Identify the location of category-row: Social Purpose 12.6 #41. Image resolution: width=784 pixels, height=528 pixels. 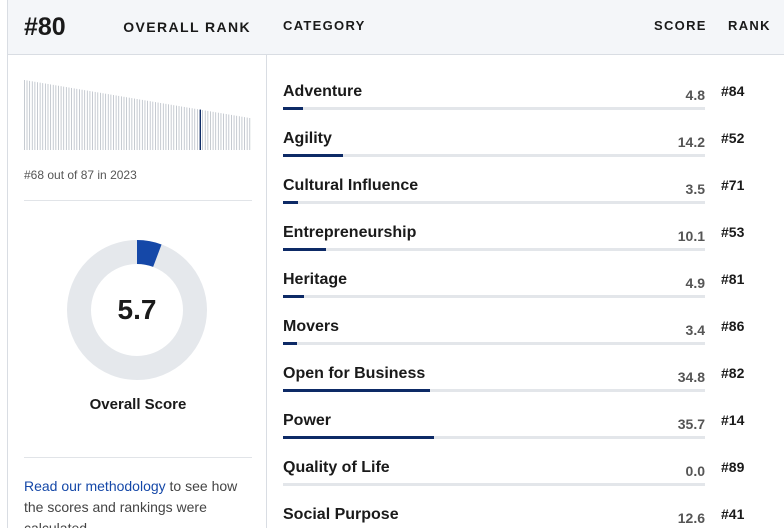
(525, 517).